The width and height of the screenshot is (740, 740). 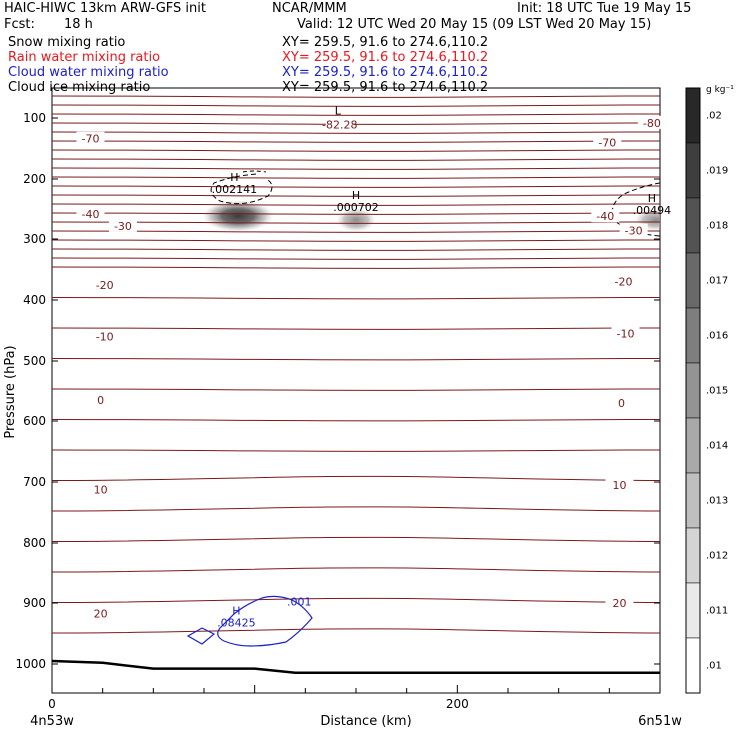 What do you see at coordinates (385, 72) in the screenshot?
I see `field-xy-cloud-water: XY= 259.5, 91.6 to 274.6,110.2` at bounding box center [385, 72].